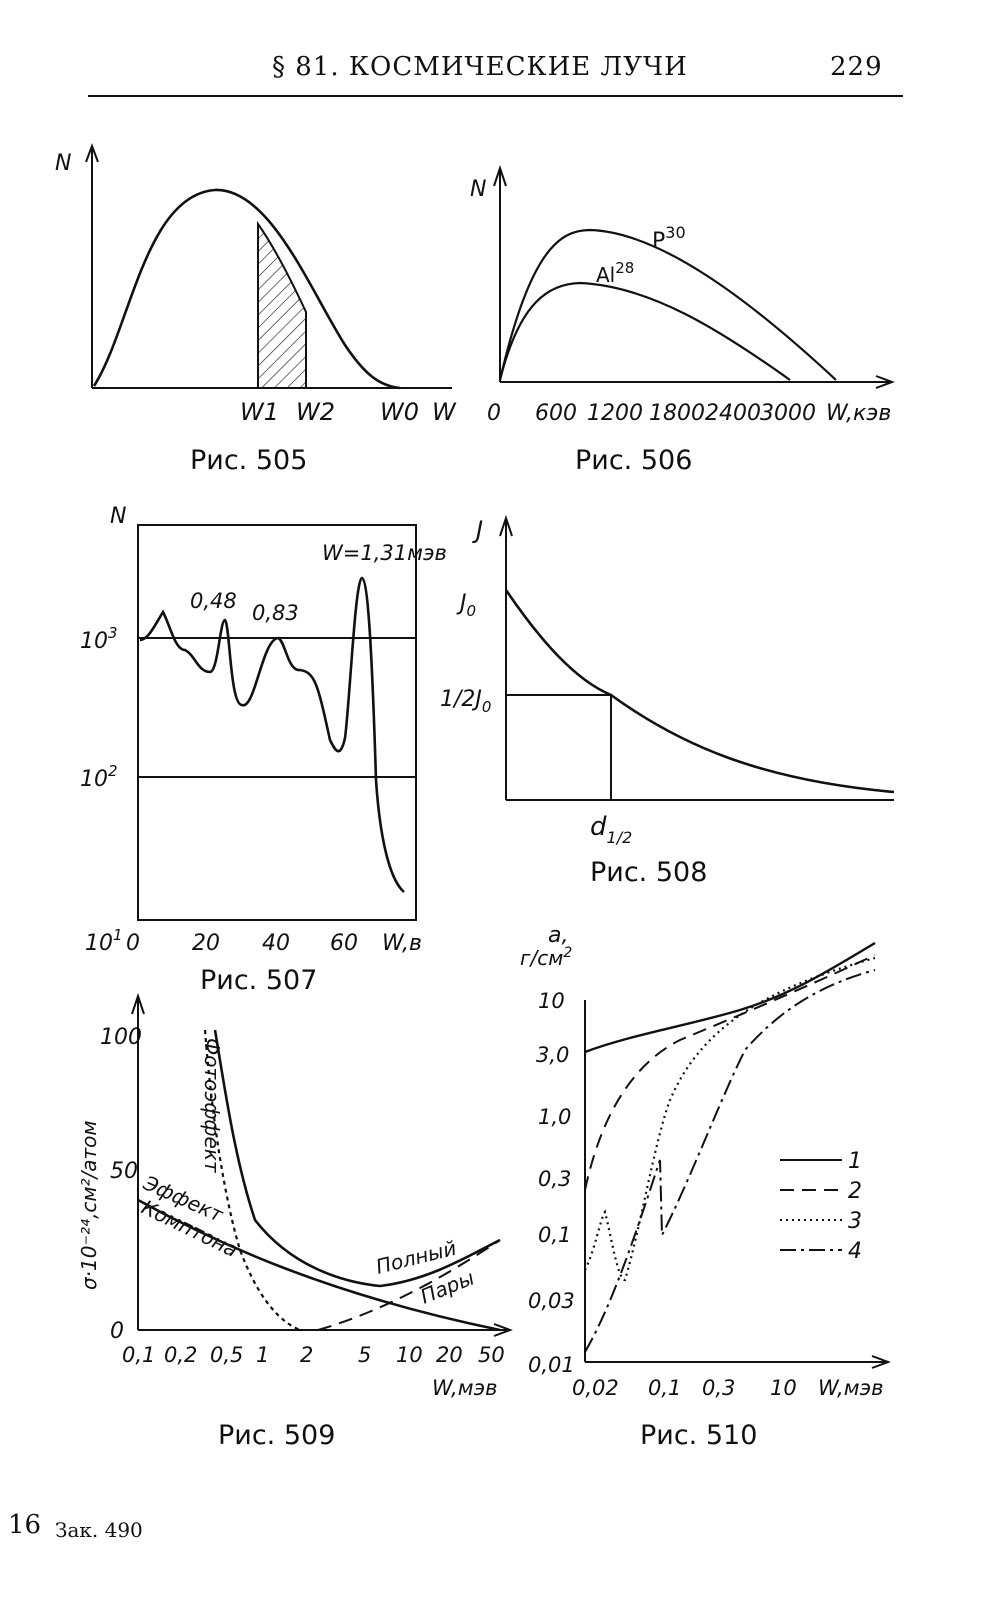  I want to click on page-number: 229, so click(856, 67).